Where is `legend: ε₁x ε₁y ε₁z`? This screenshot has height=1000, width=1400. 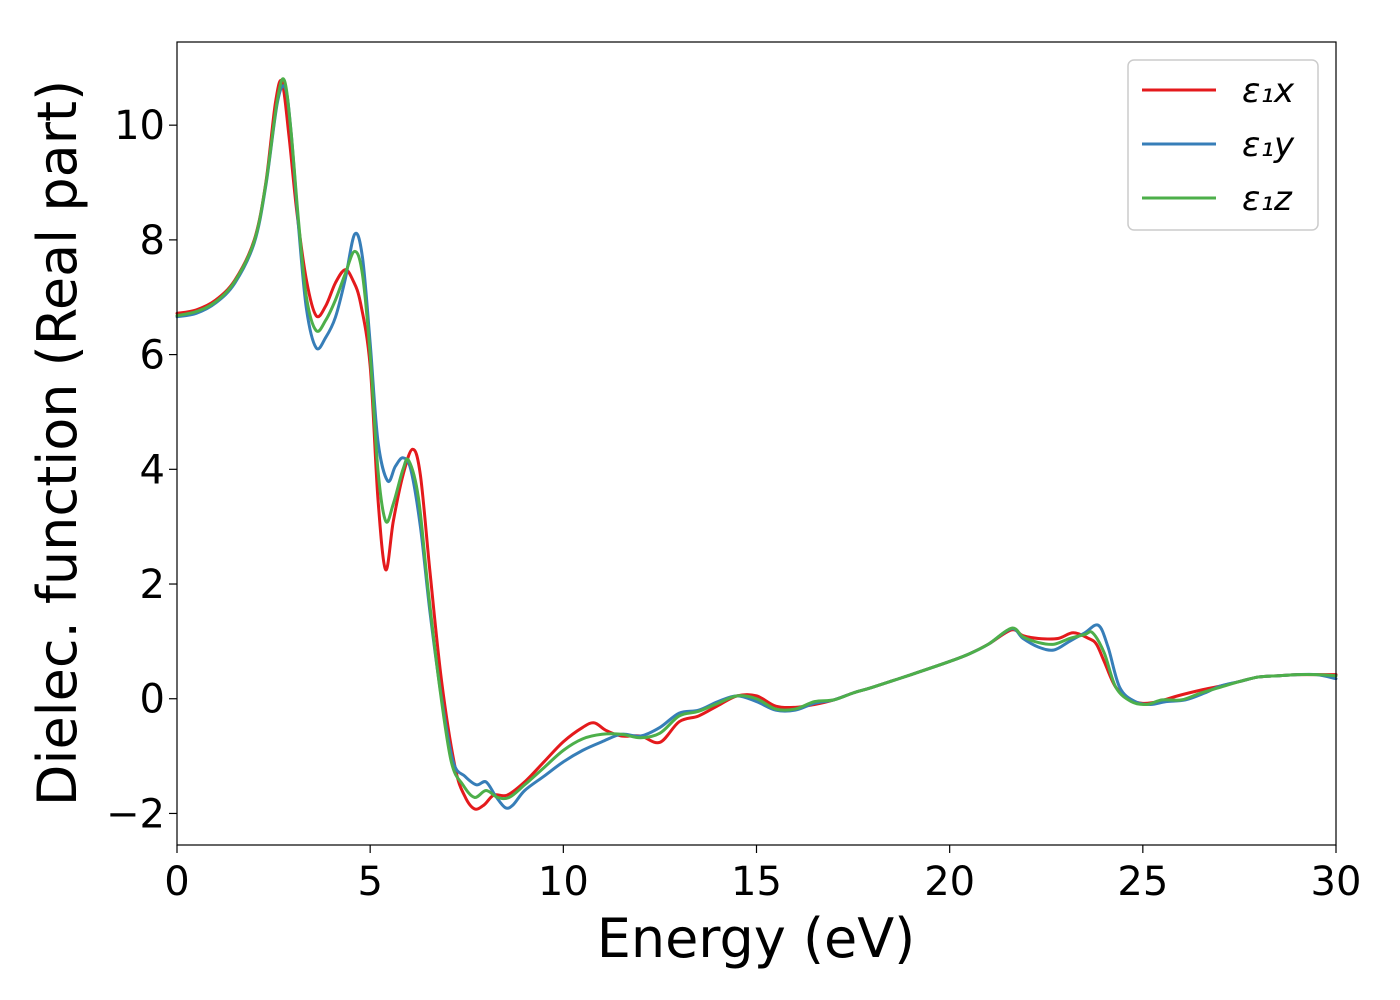
legend: ε₁x ε₁y ε₁z is located at coordinates (1223, 145).